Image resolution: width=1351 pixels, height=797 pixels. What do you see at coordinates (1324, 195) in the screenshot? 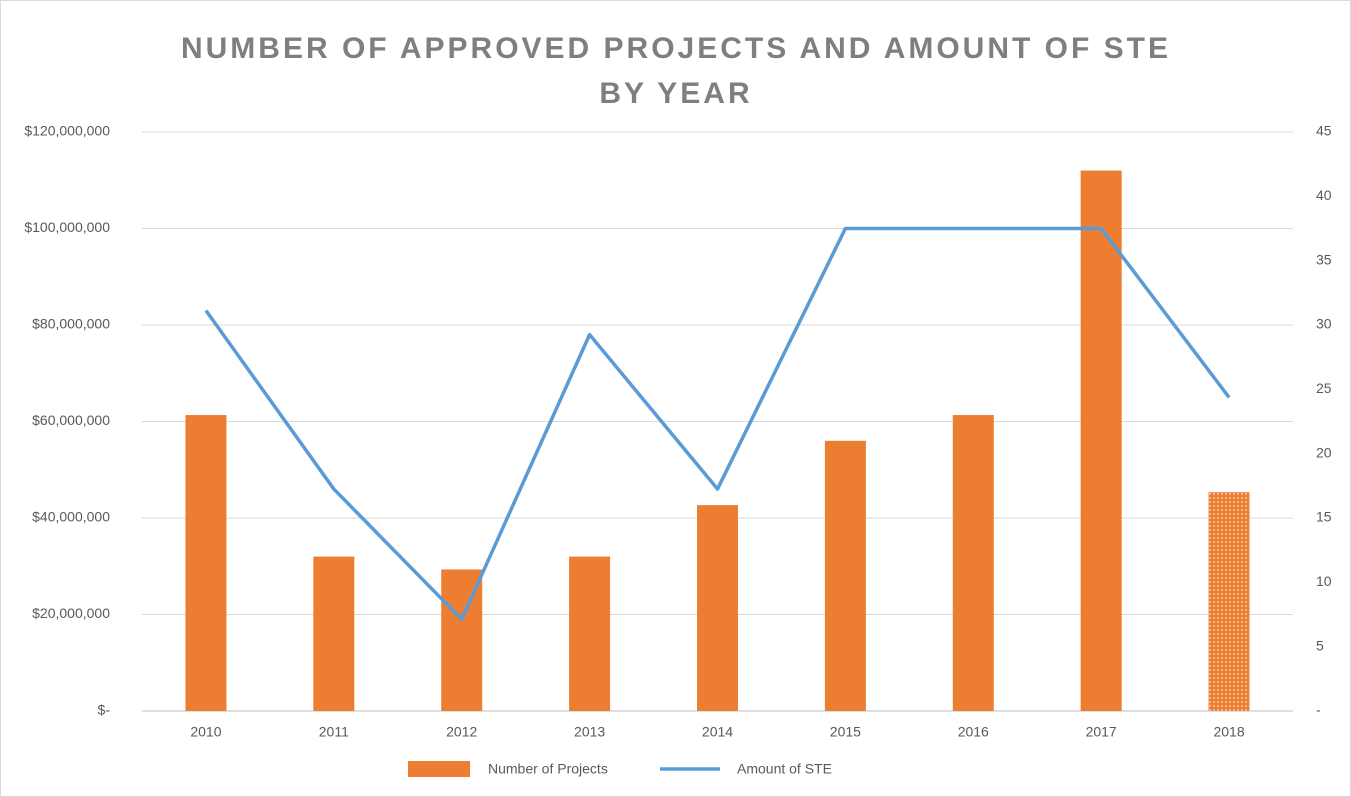
I see `y2-tick-label: 40` at bounding box center [1324, 195].